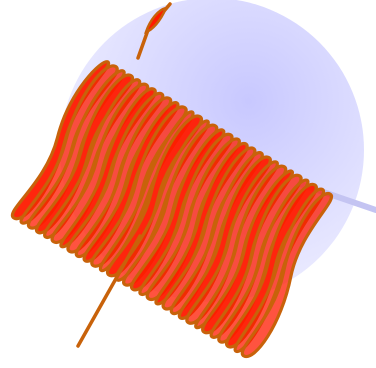  Describe the element at coordinates (156, 20) in the screenshot. I see `coil-lead-top-end` at that location.